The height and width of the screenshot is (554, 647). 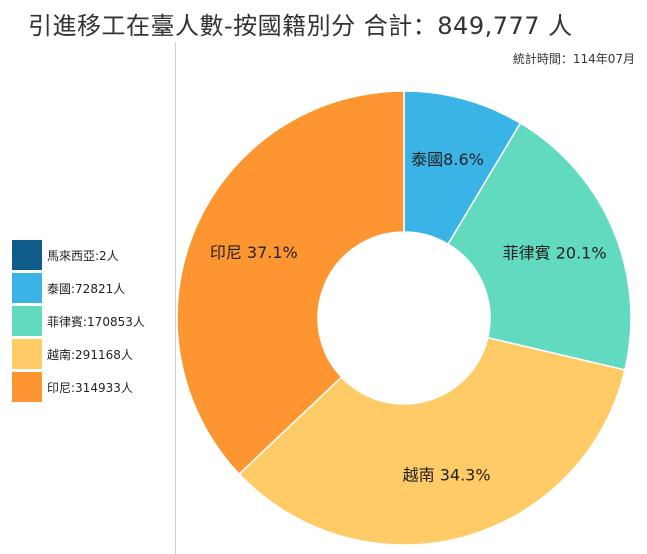 I want to click on slice-label-thailand: 泰國8.6%, so click(x=447, y=159).